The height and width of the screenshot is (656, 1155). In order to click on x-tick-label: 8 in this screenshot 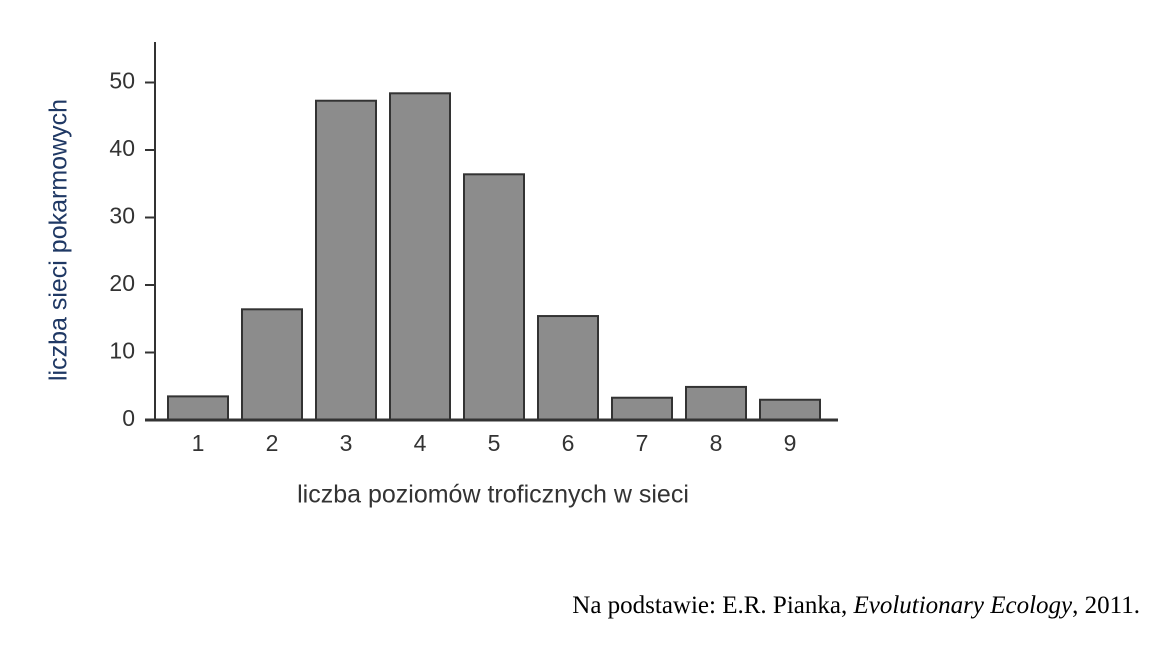, I will do `click(716, 443)`.